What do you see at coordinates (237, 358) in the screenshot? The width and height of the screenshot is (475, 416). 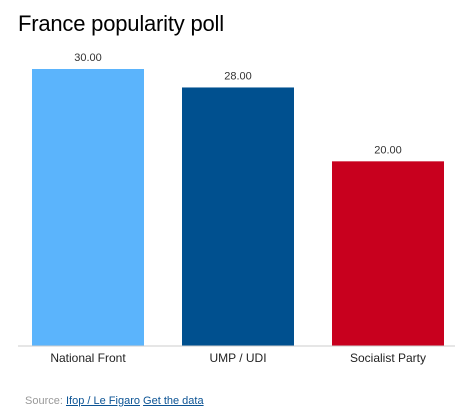 I see `category-label-1: UMP / UDI` at bounding box center [237, 358].